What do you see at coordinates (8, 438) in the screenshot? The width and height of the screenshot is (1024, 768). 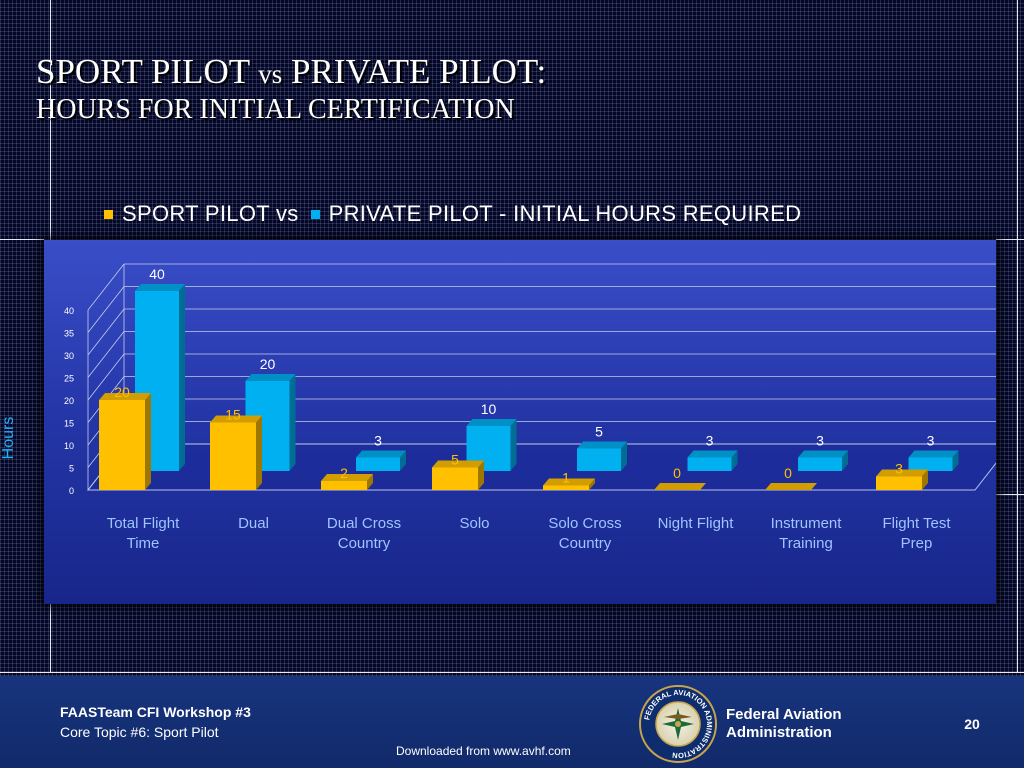 I see `y-axis-label: Hours` at bounding box center [8, 438].